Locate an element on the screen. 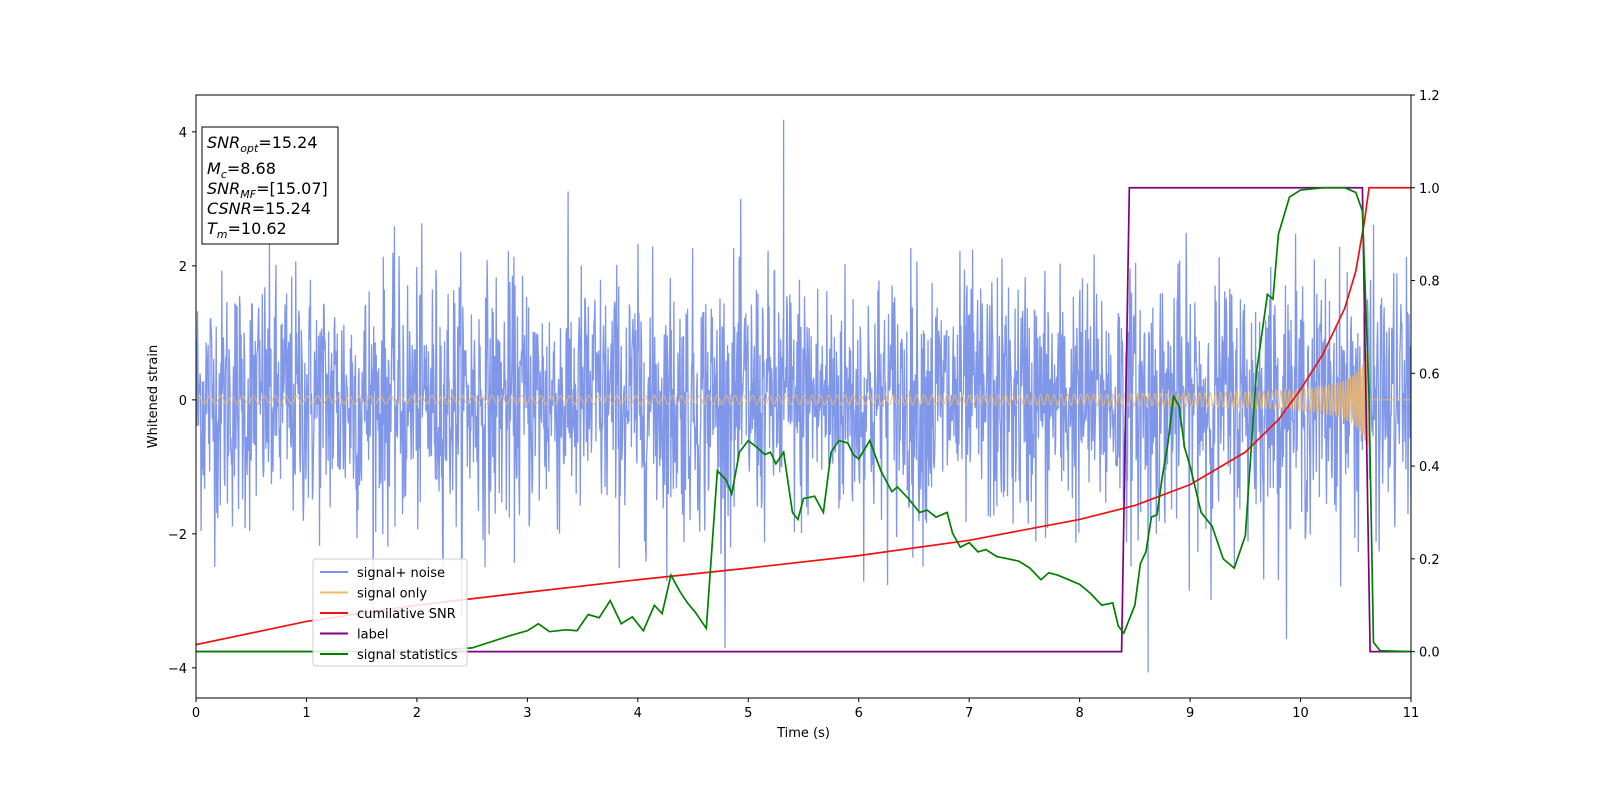 The image size is (1600, 800). info-box-line: SNRopt=15.24 is located at coordinates (262, 144).